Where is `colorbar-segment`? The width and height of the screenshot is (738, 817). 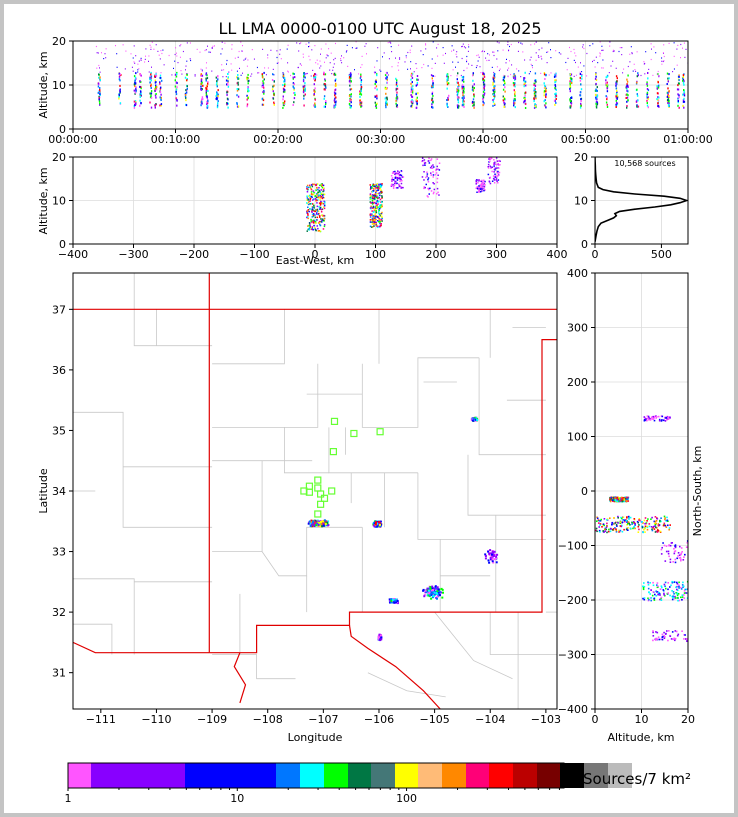
colorbar-segment is located at coordinates (454, 775).